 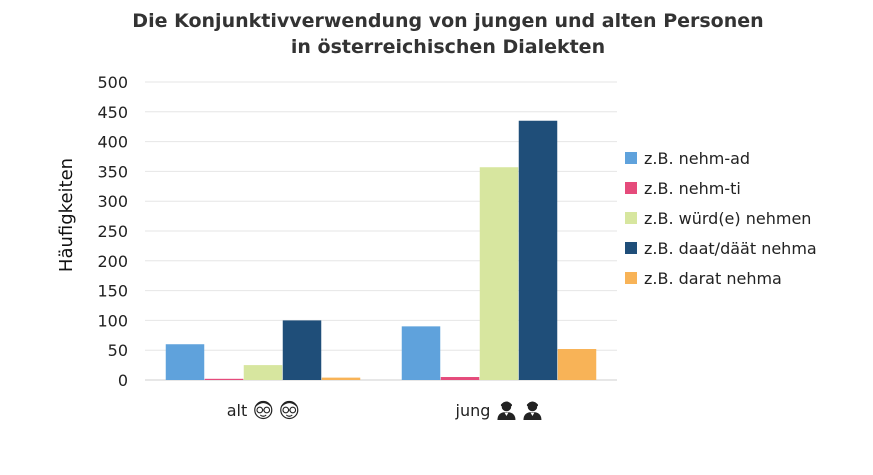 What do you see at coordinates (112, 142) in the screenshot?
I see `y-tick-label: 400` at bounding box center [112, 142].